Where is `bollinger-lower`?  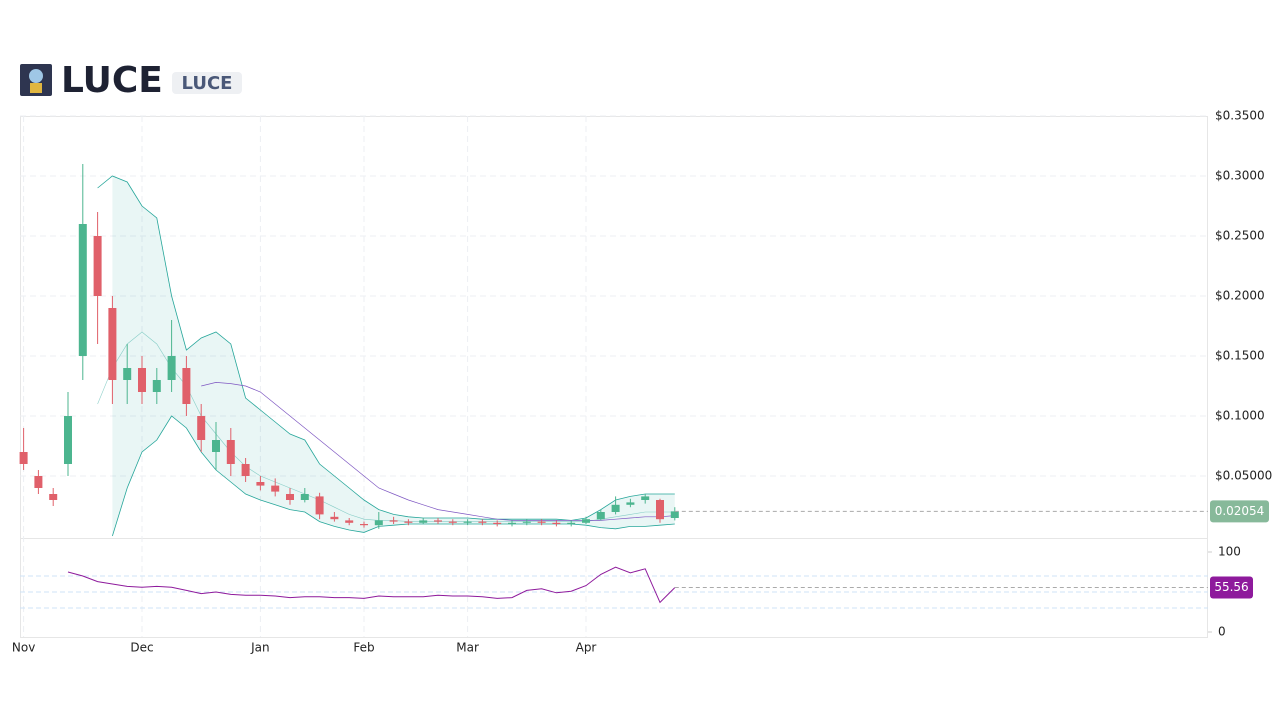
bollinger-lower is located at coordinates (393, 476).